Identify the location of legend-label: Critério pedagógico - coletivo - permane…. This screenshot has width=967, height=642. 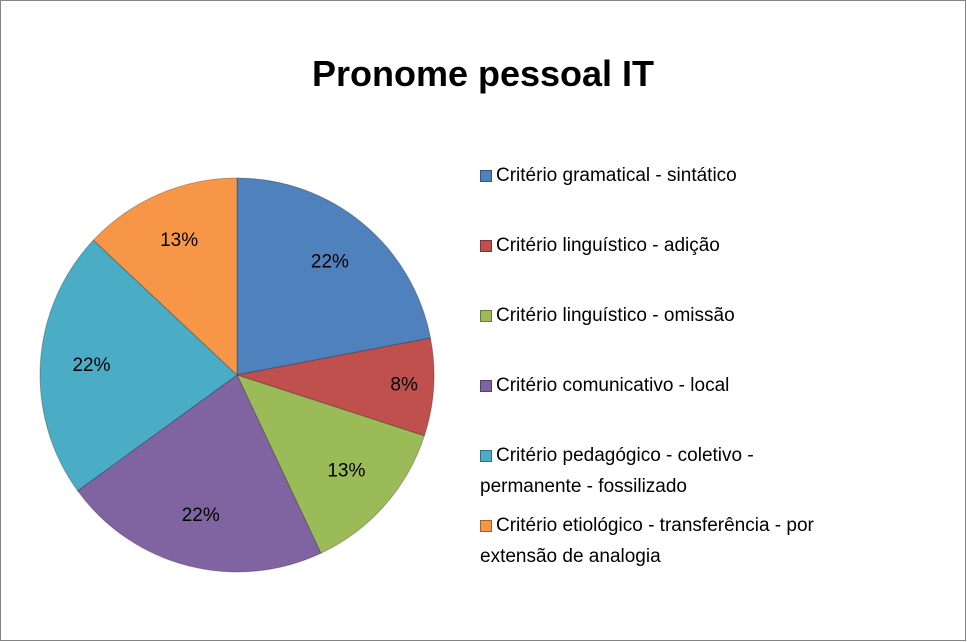
(617, 471).